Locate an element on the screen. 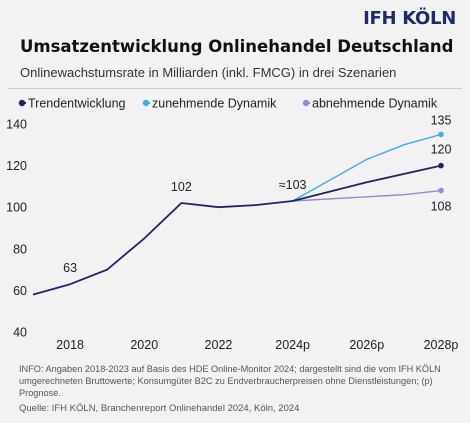  data-label: ≈103 is located at coordinates (293, 185).